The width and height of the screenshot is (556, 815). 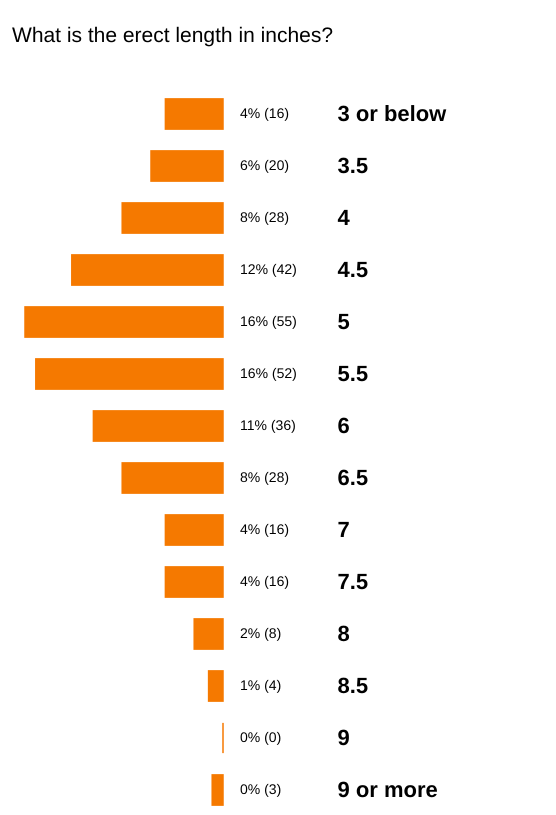 What do you see at coordinates (268, 373) in the screenshot?
I see `data-label: 16% (52)` at bounding box center [268, 373].